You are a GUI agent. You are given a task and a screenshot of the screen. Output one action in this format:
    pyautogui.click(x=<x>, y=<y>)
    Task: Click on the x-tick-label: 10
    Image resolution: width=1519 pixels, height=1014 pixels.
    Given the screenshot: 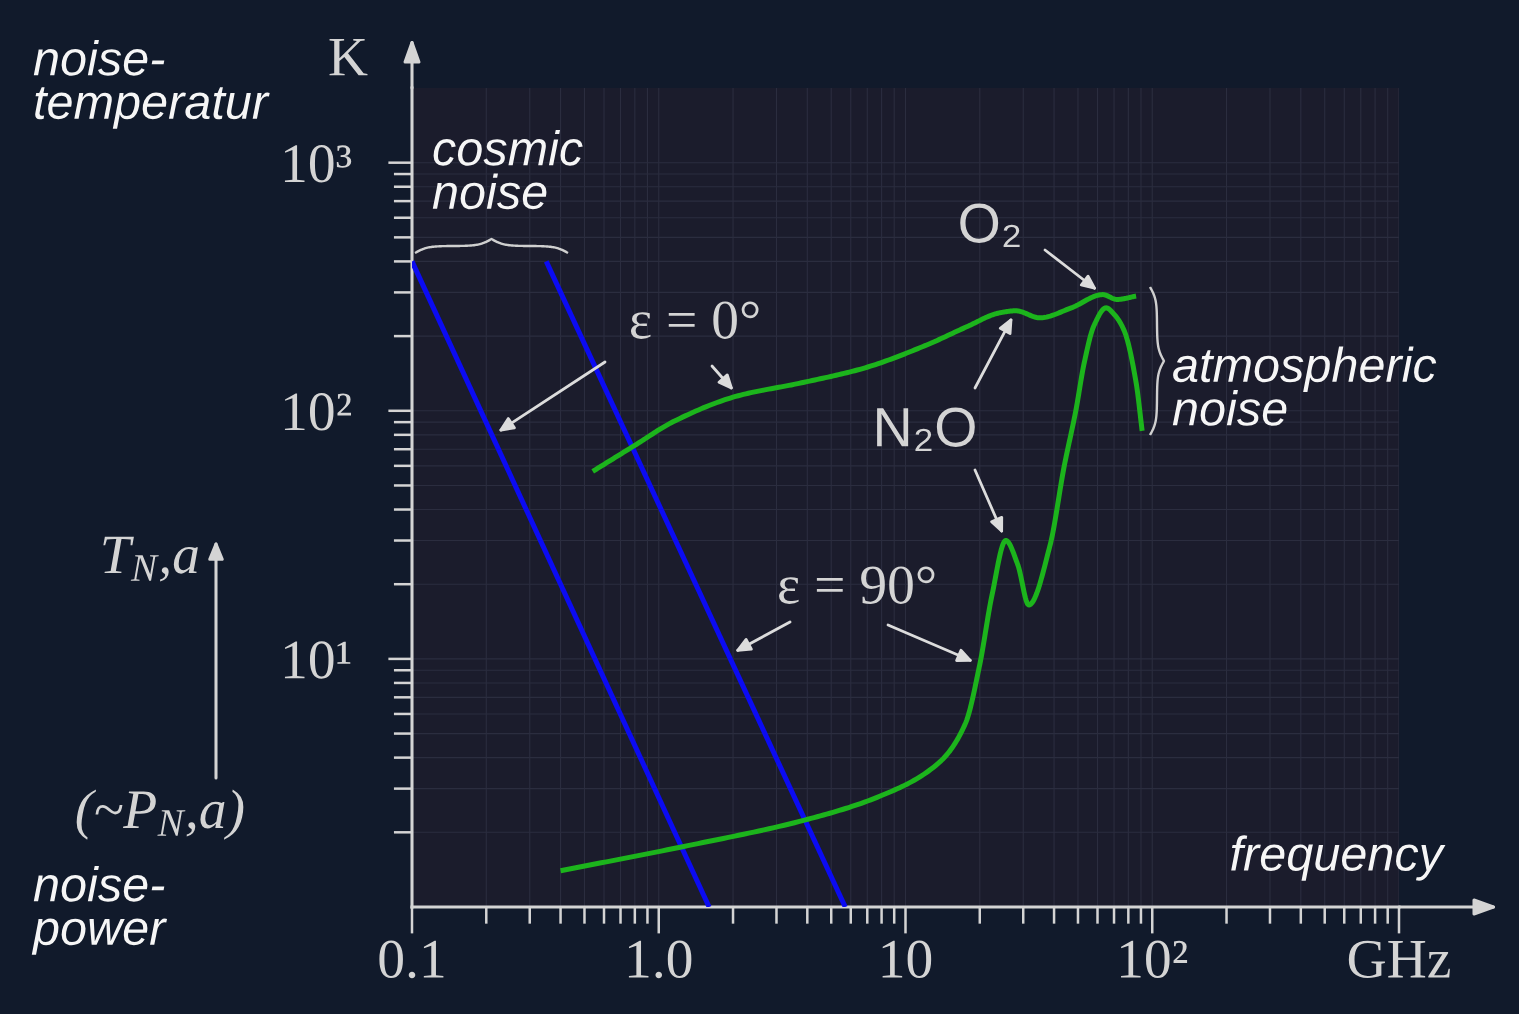 What is the action you would take?
    pyautogui.click(x=907, y=959)
    